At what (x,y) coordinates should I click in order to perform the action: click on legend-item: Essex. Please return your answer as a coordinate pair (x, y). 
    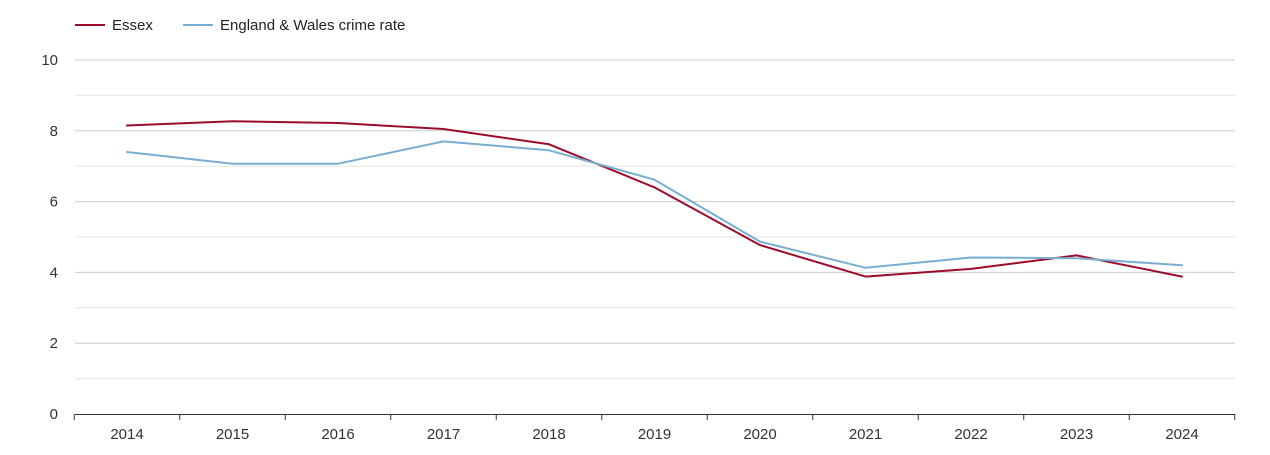
    Looking at the image, I should click on (114, 25).